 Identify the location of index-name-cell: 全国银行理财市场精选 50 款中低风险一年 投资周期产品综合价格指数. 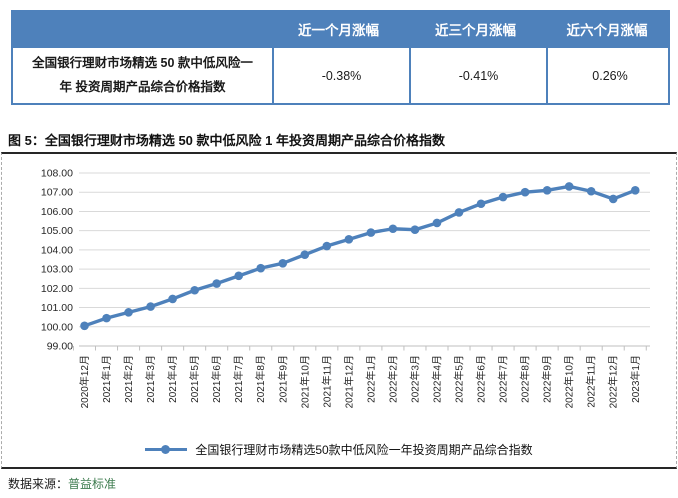
(142, 75).